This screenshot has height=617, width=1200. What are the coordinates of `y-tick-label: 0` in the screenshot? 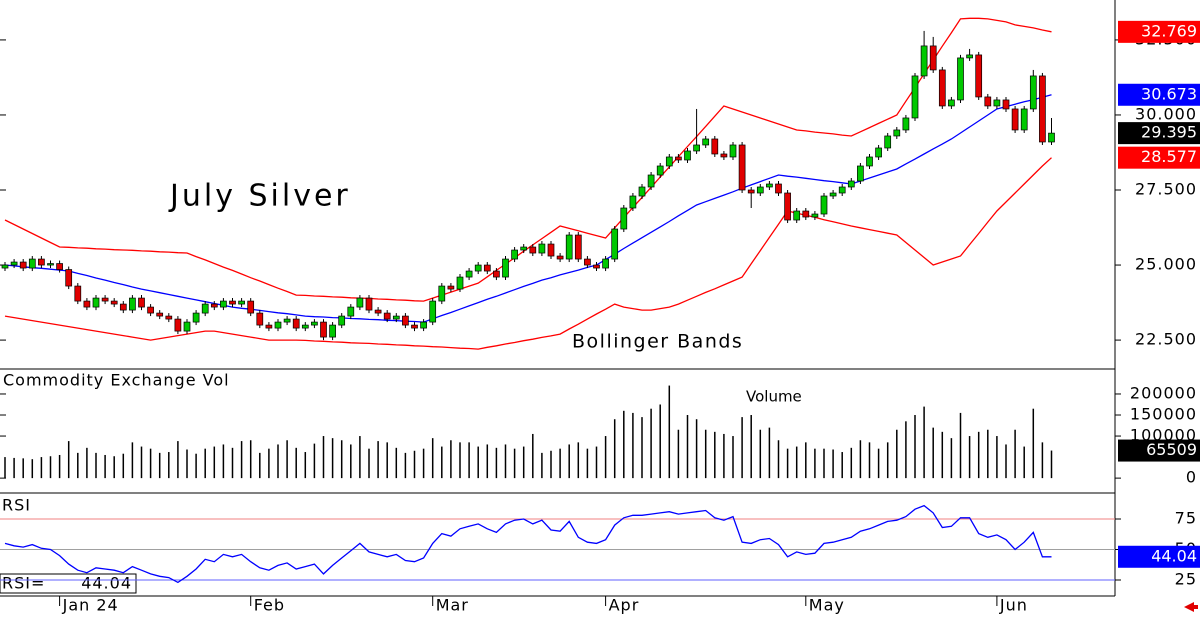 It's located at (1191, 477).